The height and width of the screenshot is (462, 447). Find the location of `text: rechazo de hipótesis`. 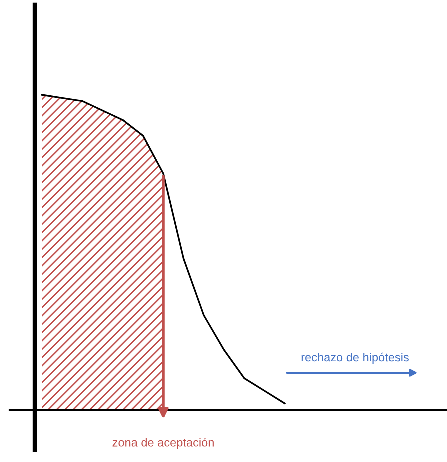

text: rechazo de hipótesis is located at coordinates (355, 358).